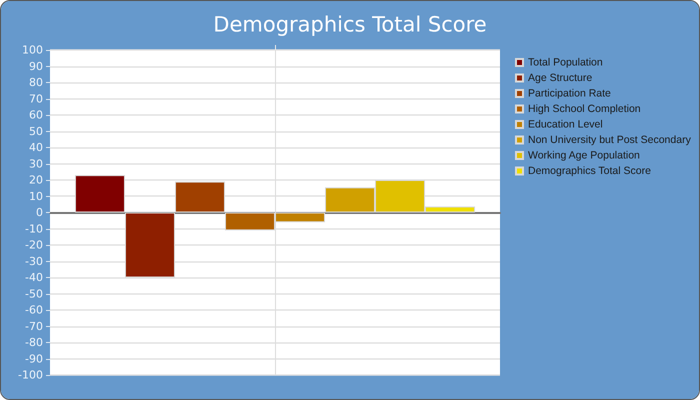  I want to click on y-tick-label: 40, so click(36, 147).